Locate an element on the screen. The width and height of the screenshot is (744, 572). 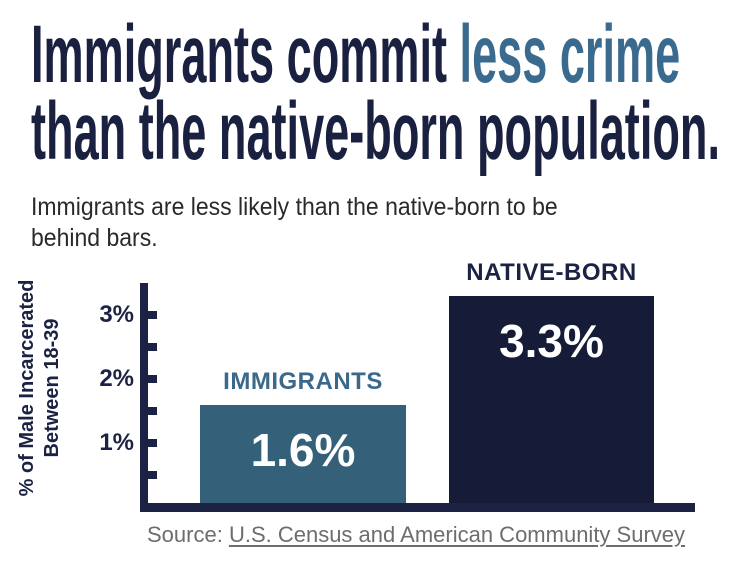
bar-immigrants: 1.6% is located at coordinates (303, 458).